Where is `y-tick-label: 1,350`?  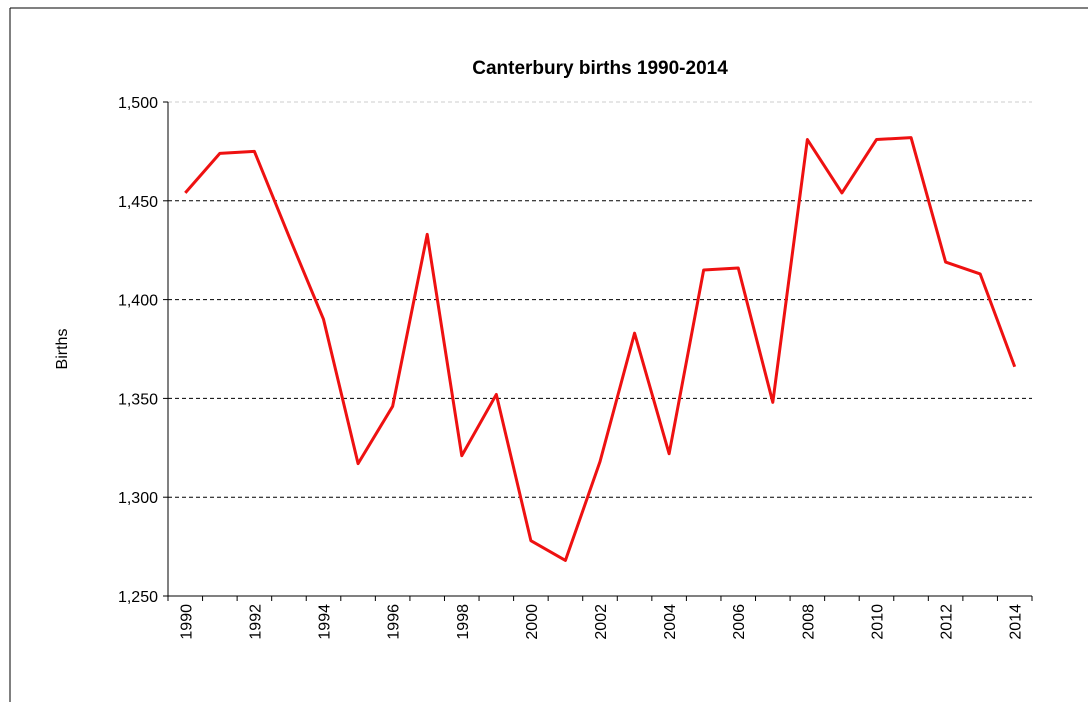 y-tick-label: 1,350 is located at coordinates (138, 399).